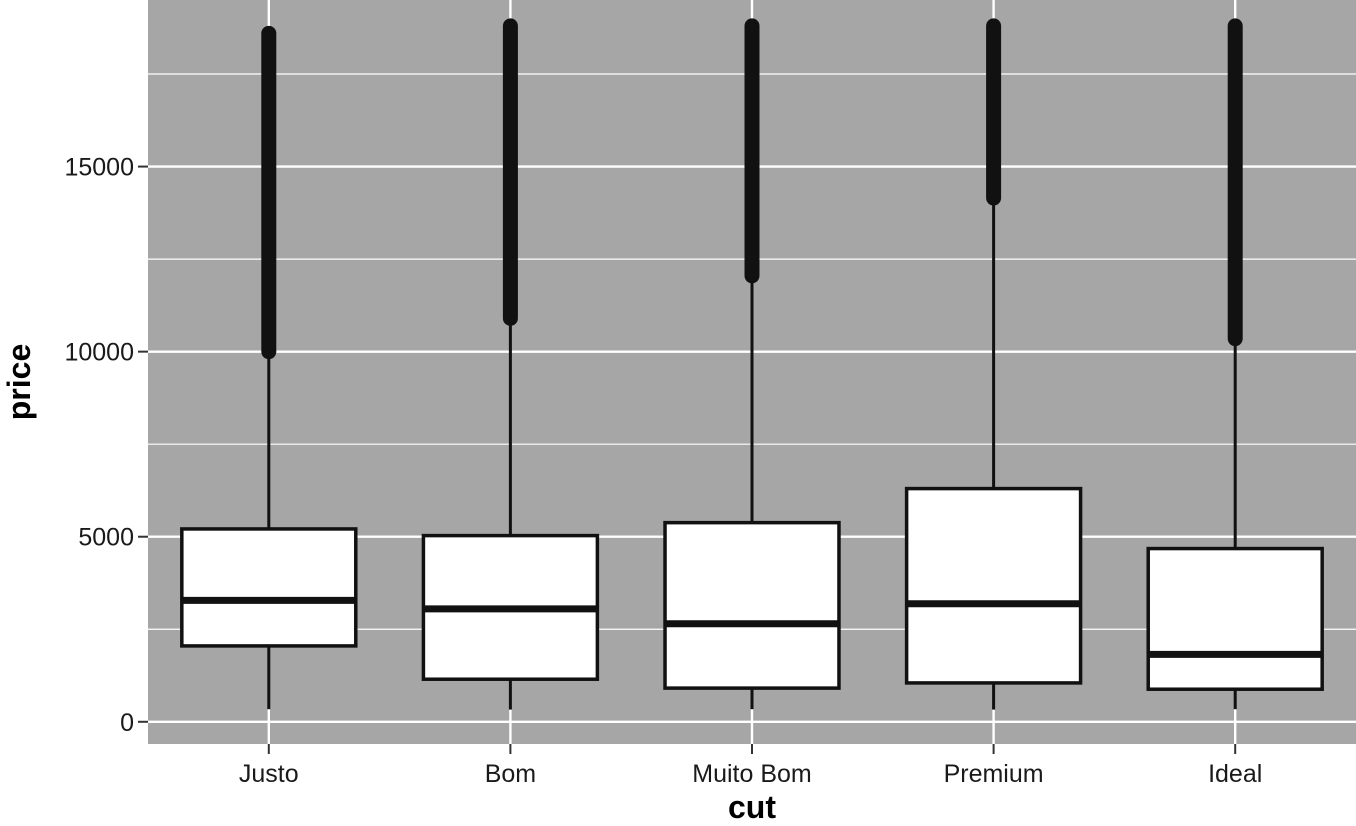  I want to click on box-muito-bom, so click(752, 364).